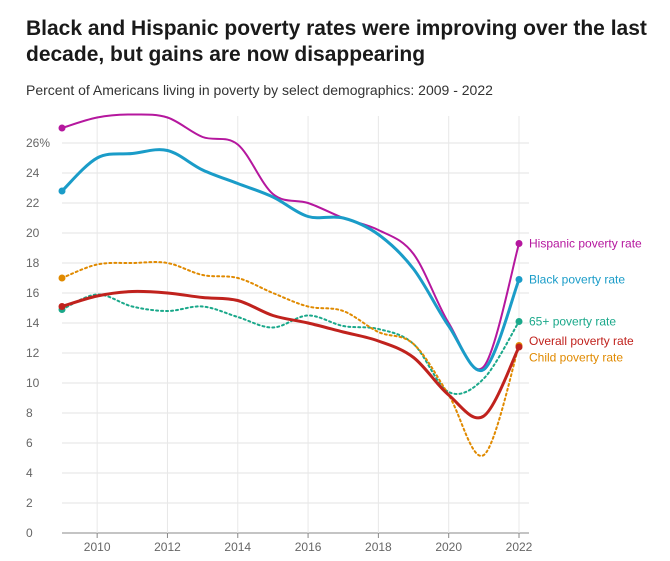 The width and height of the screenshot is (670, 561). What do you see at coordinates (308, 547) in the screenshot?
I see `x-tick-label: 2016` at bounding box center [308, 547].